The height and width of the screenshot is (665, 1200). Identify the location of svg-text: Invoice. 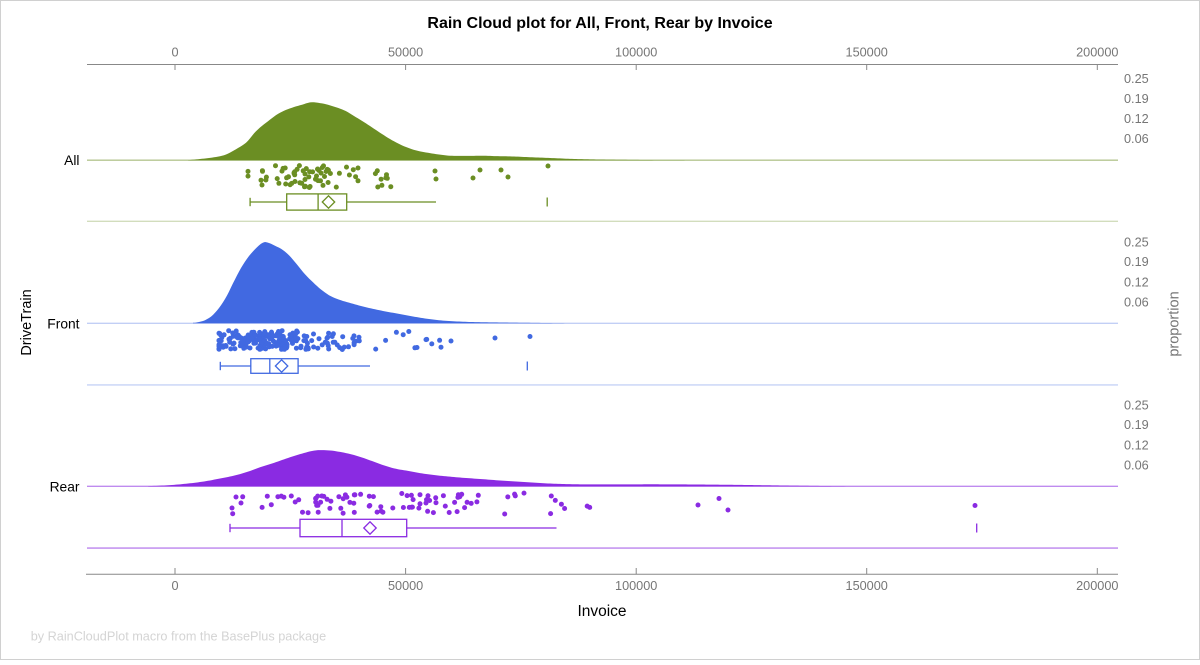
(601, 611).